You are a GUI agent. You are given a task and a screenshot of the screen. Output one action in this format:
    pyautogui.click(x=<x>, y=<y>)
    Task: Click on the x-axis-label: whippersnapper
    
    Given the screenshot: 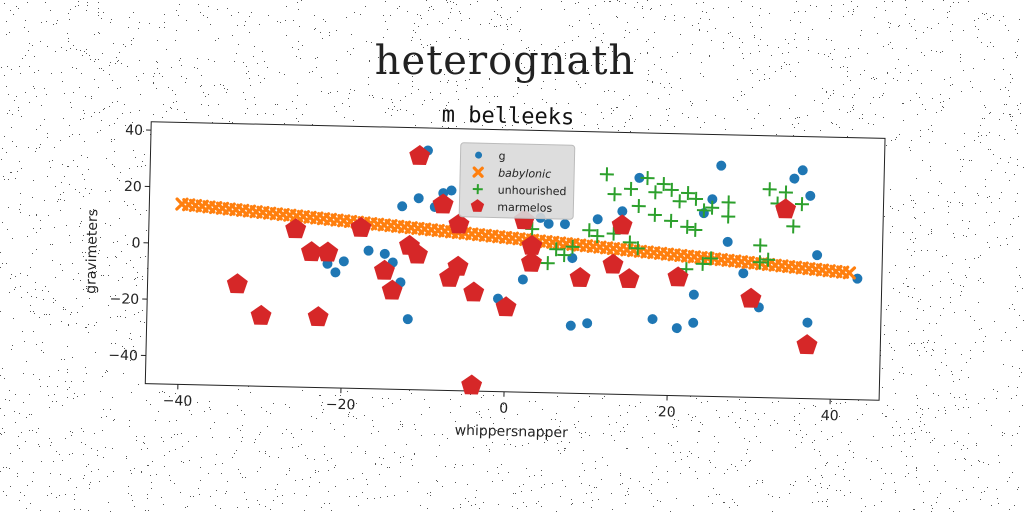 What is the action you would take?
    pyautogui.click(x=511, y=432)
    